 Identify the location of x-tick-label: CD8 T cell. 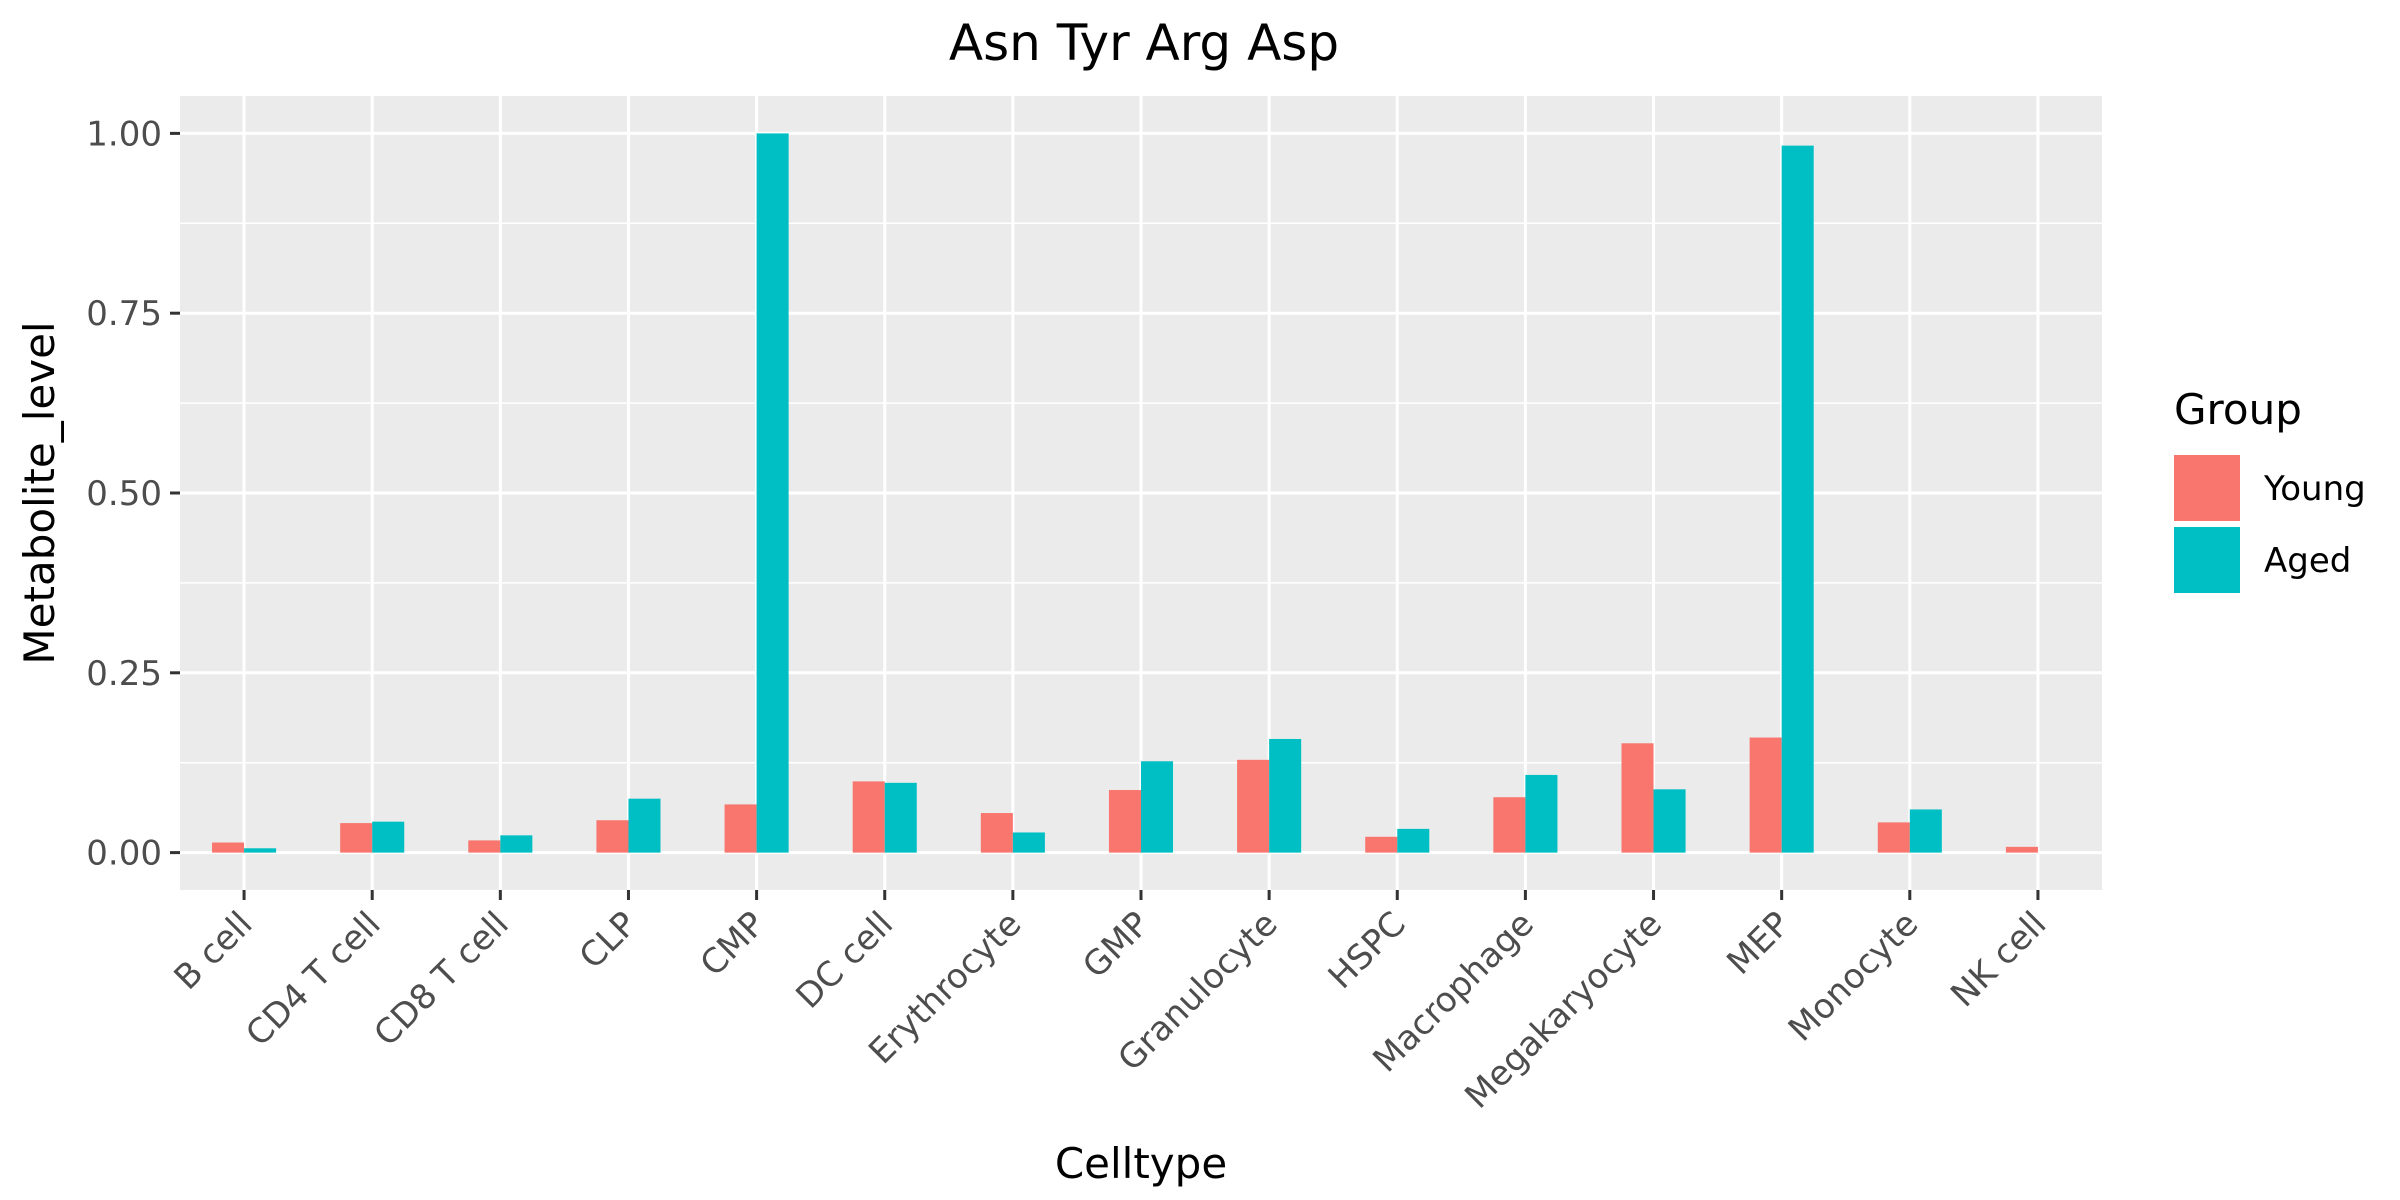
(441, 979).